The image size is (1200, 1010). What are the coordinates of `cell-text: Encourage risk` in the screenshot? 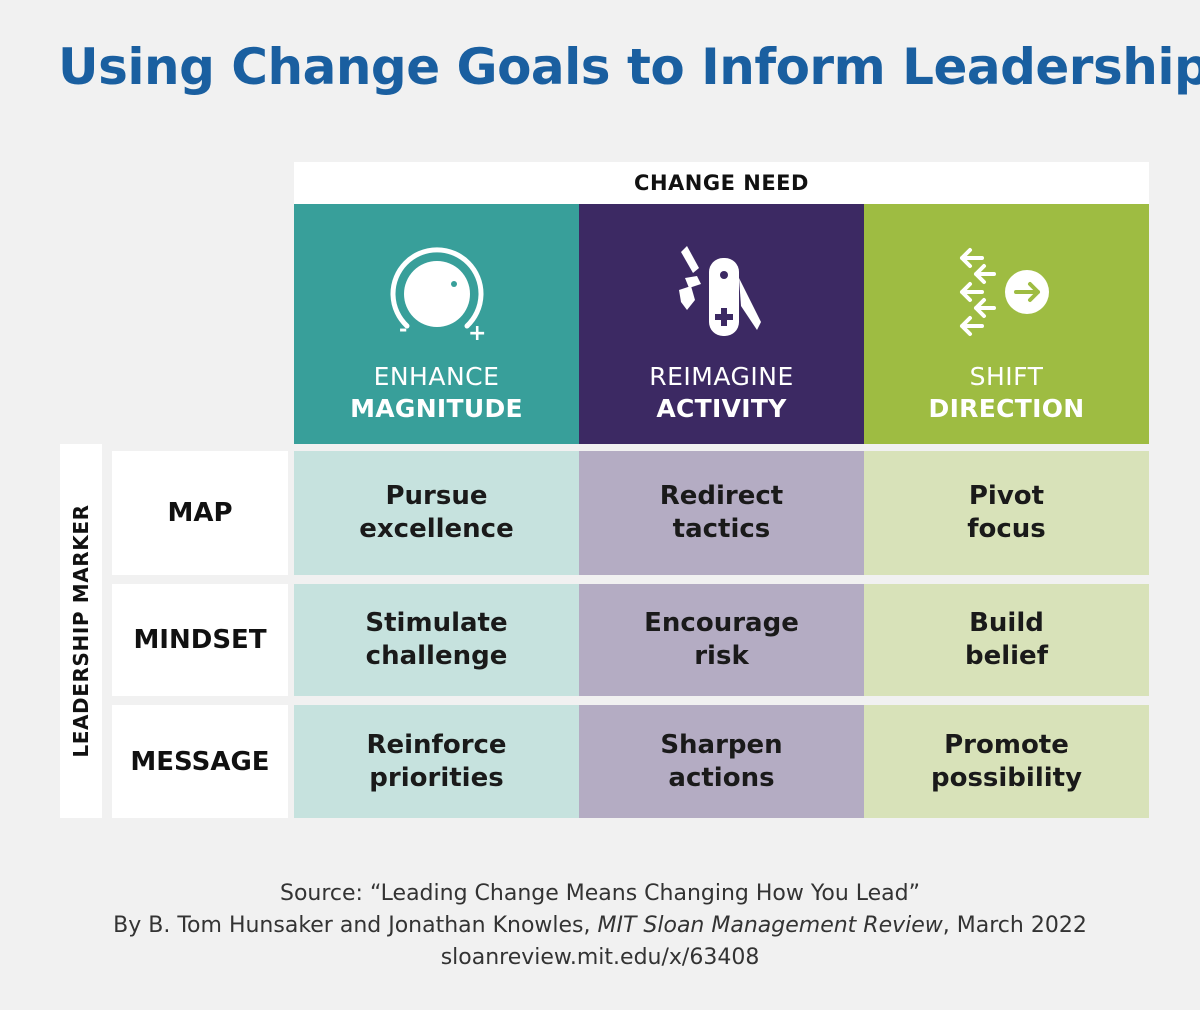 It's located at (721, 639).